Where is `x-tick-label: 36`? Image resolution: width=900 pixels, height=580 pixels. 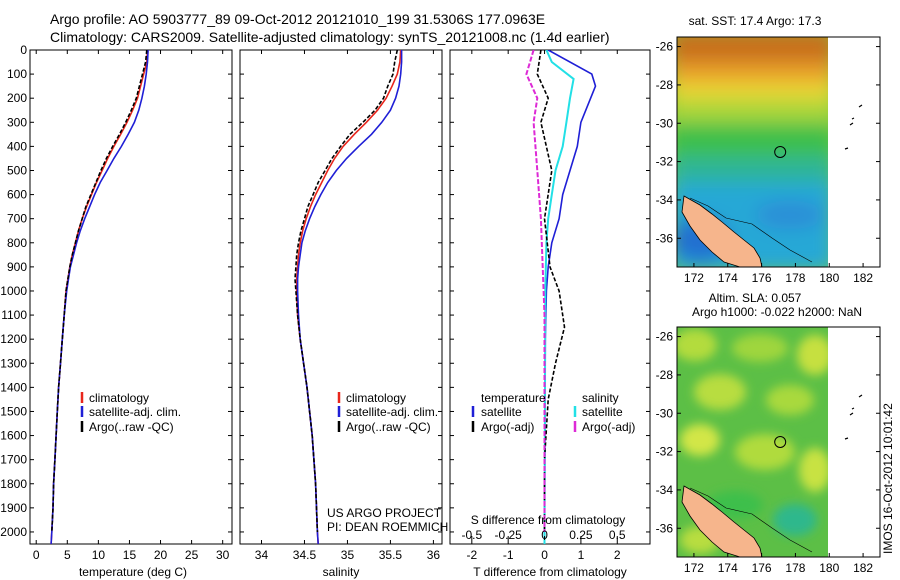 x-tick-label: 36 is located at coordinates (434, 555).